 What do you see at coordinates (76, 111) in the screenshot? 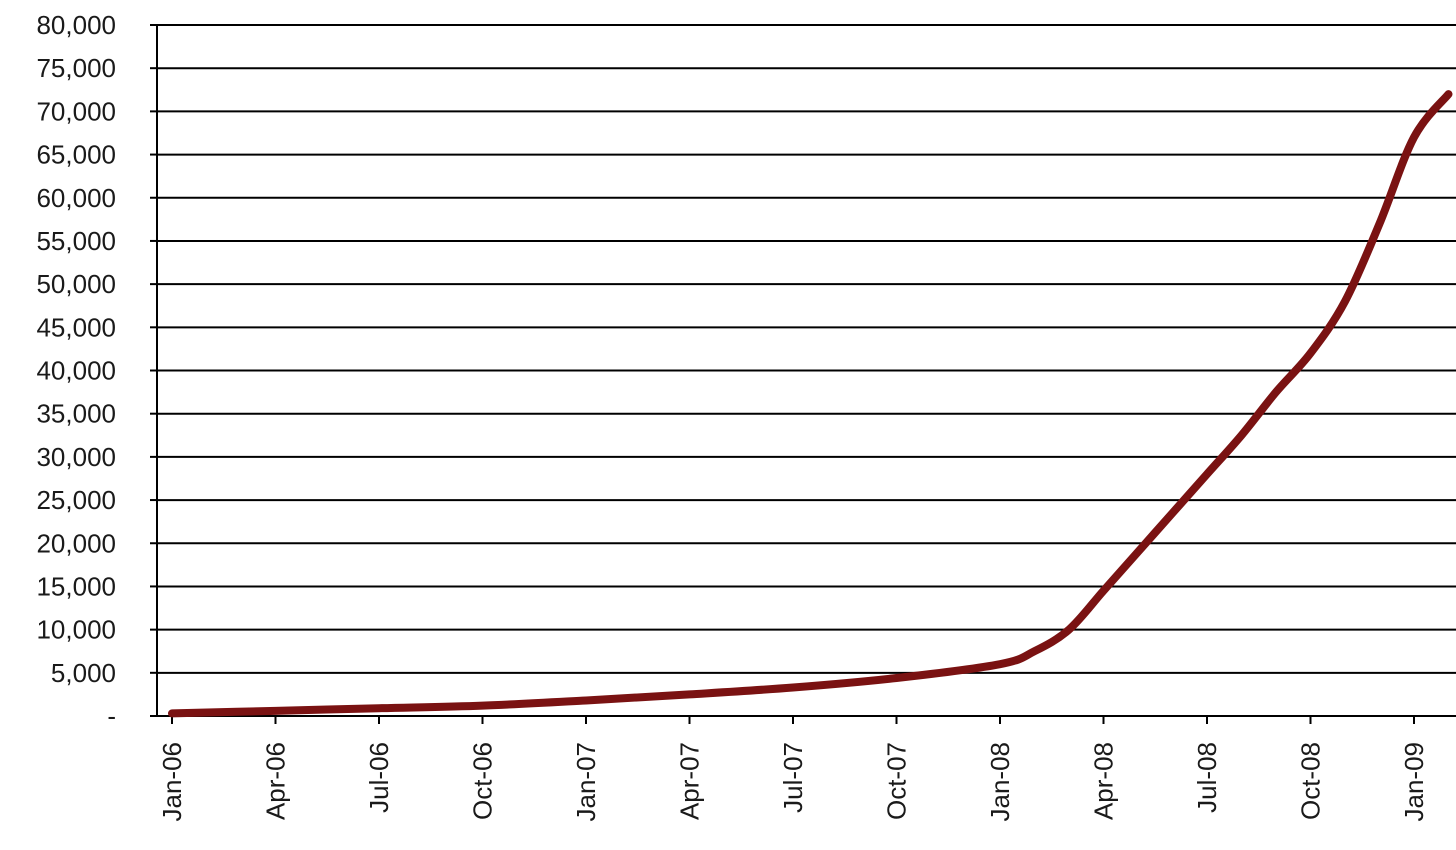
I see `y-tick-label: 70,000` at bounding box center [76, 111].